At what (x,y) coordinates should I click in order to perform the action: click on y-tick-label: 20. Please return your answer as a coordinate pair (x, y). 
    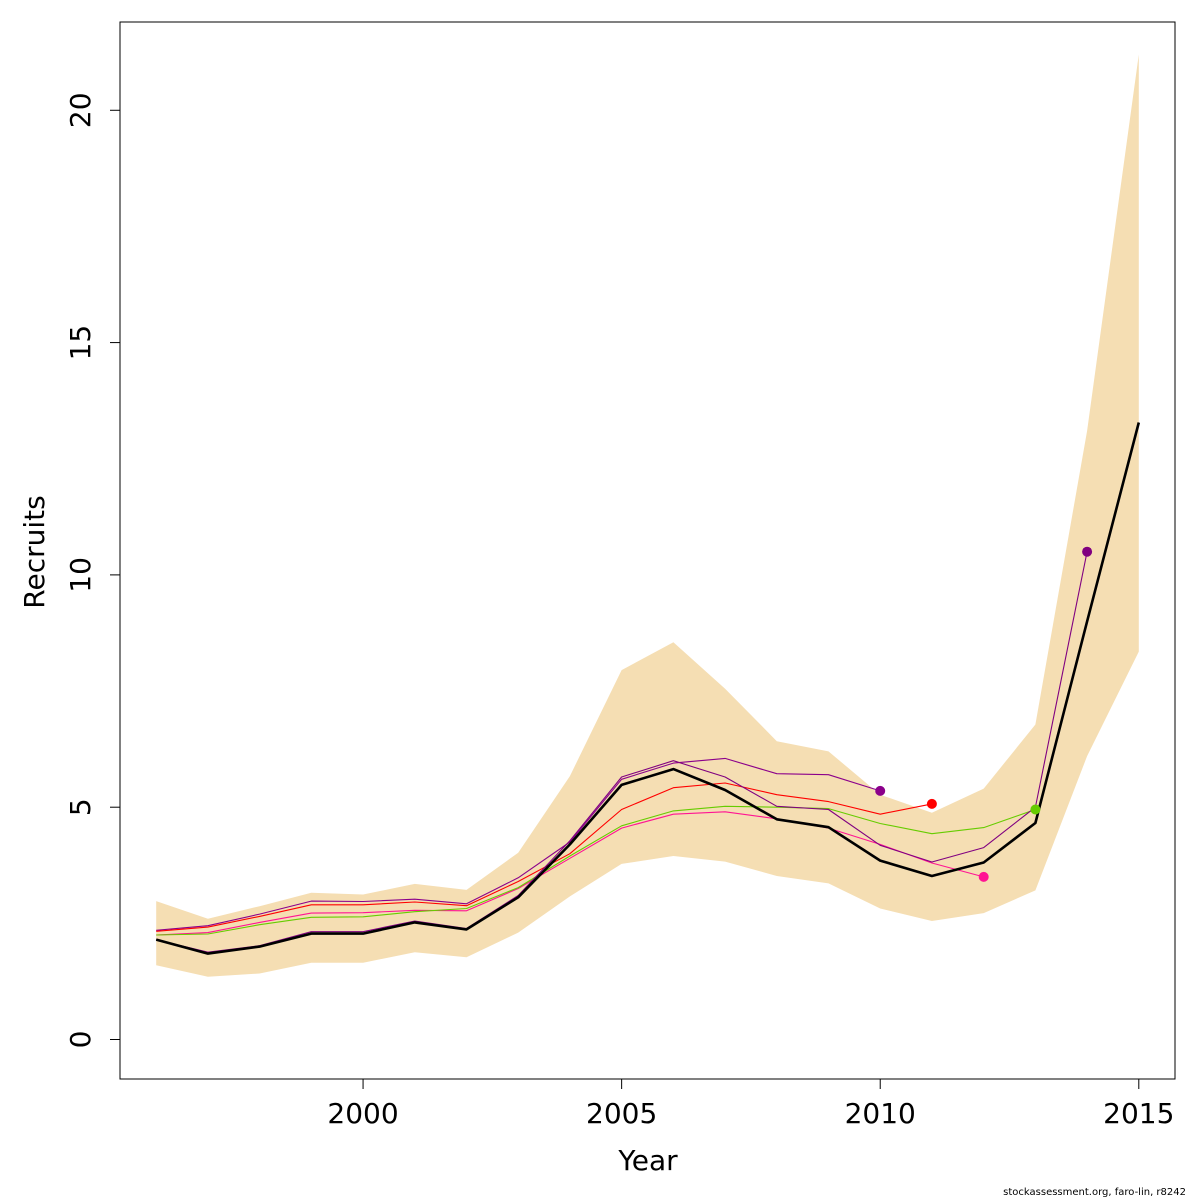
    Looking at the image, I should click on (80, 110).